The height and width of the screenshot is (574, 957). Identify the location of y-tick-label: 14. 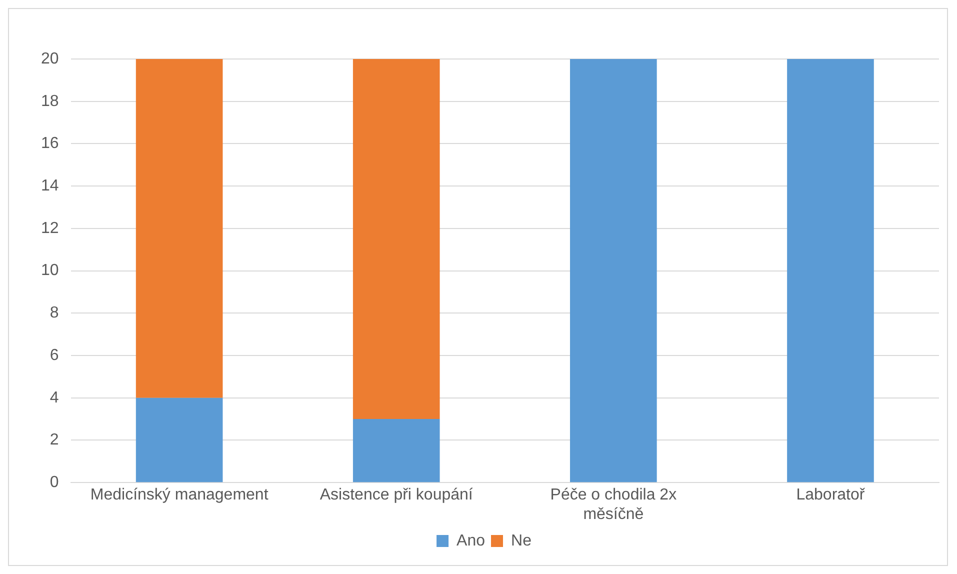
(50, 185).